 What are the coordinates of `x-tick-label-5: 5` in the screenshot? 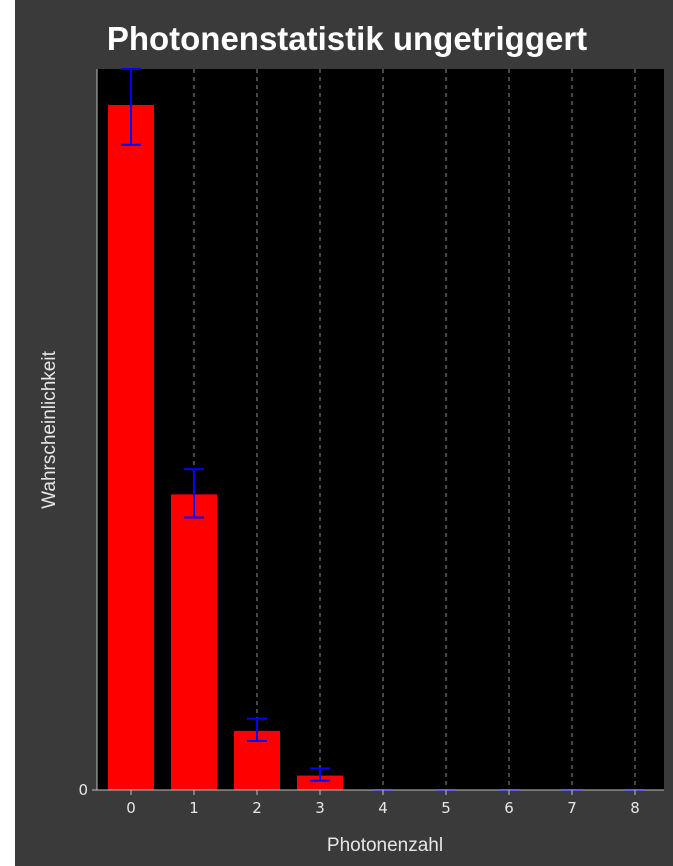 It's located at (446, 808).